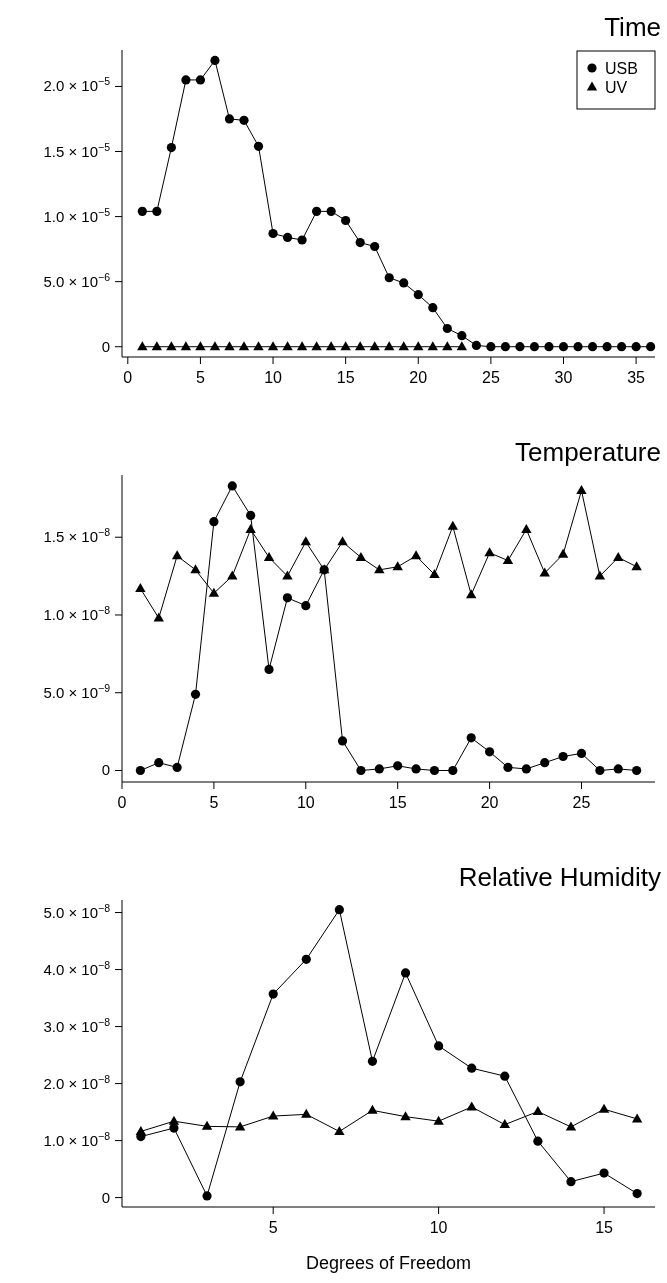 The image size is (667, 1283). I want to click on x-tick-label: 5, so click(200, 377).